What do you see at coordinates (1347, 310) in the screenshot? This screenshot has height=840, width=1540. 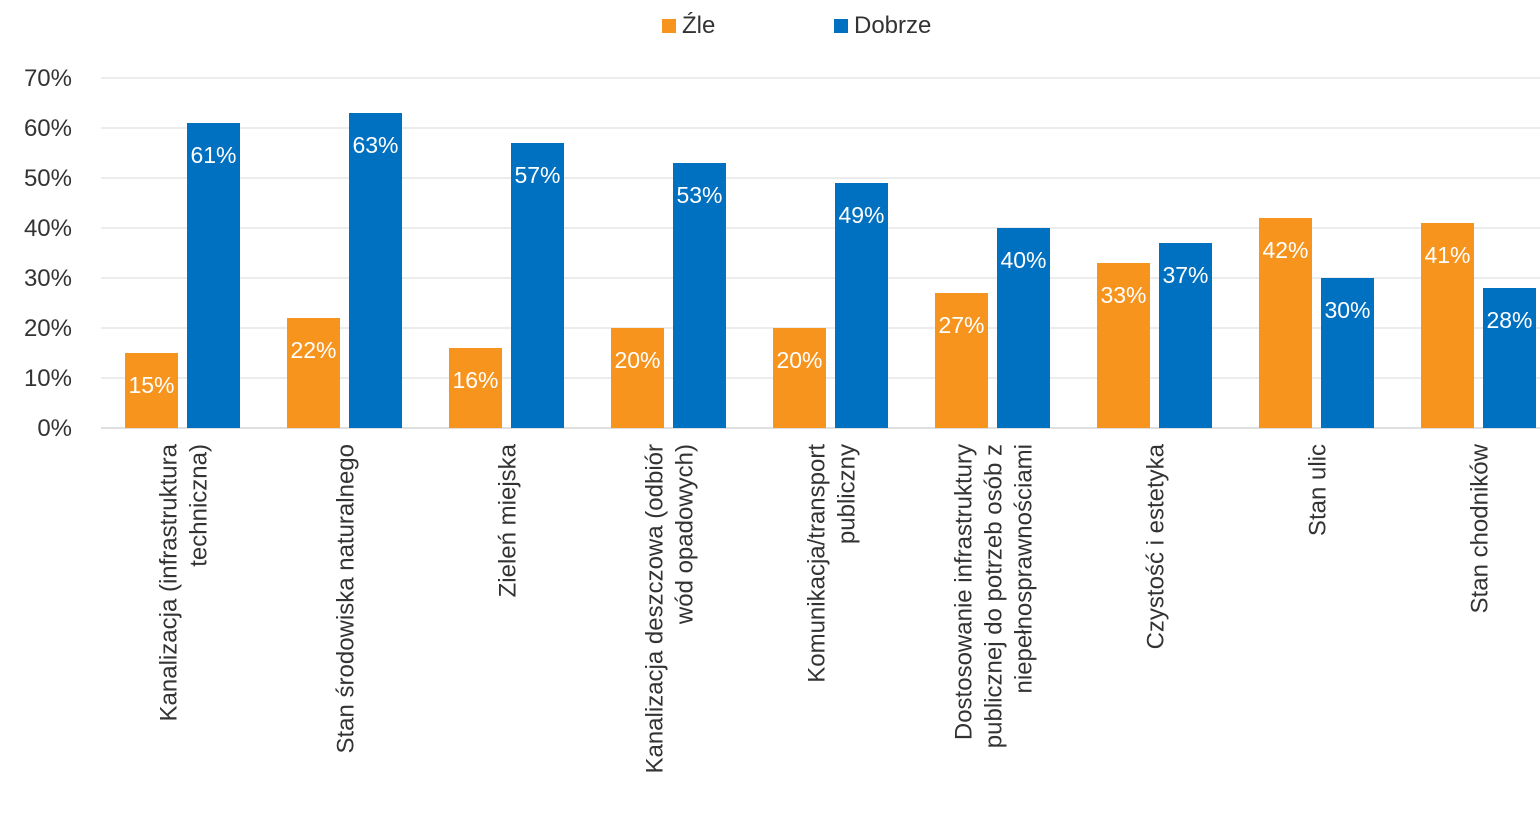 I see `data-label: 30%` at bounding box center [1347, 310].